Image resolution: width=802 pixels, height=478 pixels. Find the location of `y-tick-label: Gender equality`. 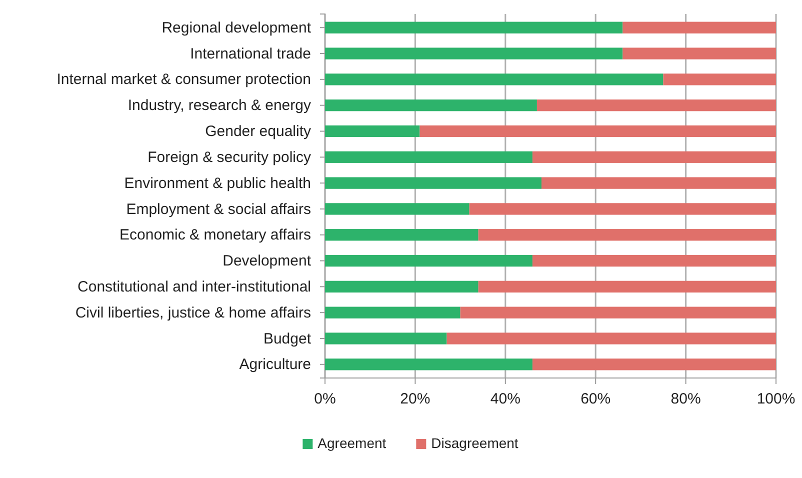

y-tick-label: Gender equality is located at coordinates (258, 131).